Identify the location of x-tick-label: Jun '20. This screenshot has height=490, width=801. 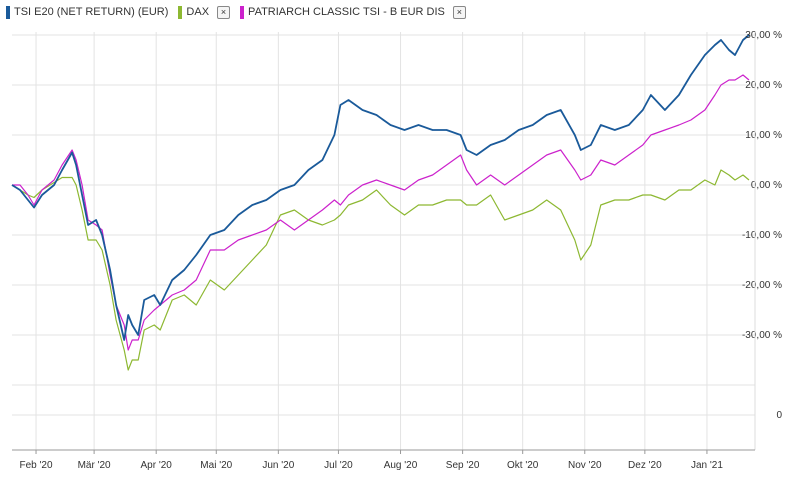
(278, 465).